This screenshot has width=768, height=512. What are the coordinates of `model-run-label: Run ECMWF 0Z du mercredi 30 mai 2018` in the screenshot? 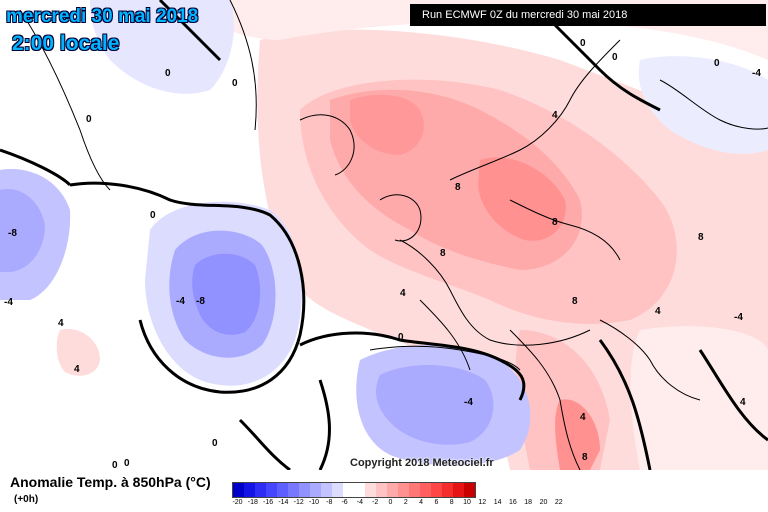 It's located at (588, 15).